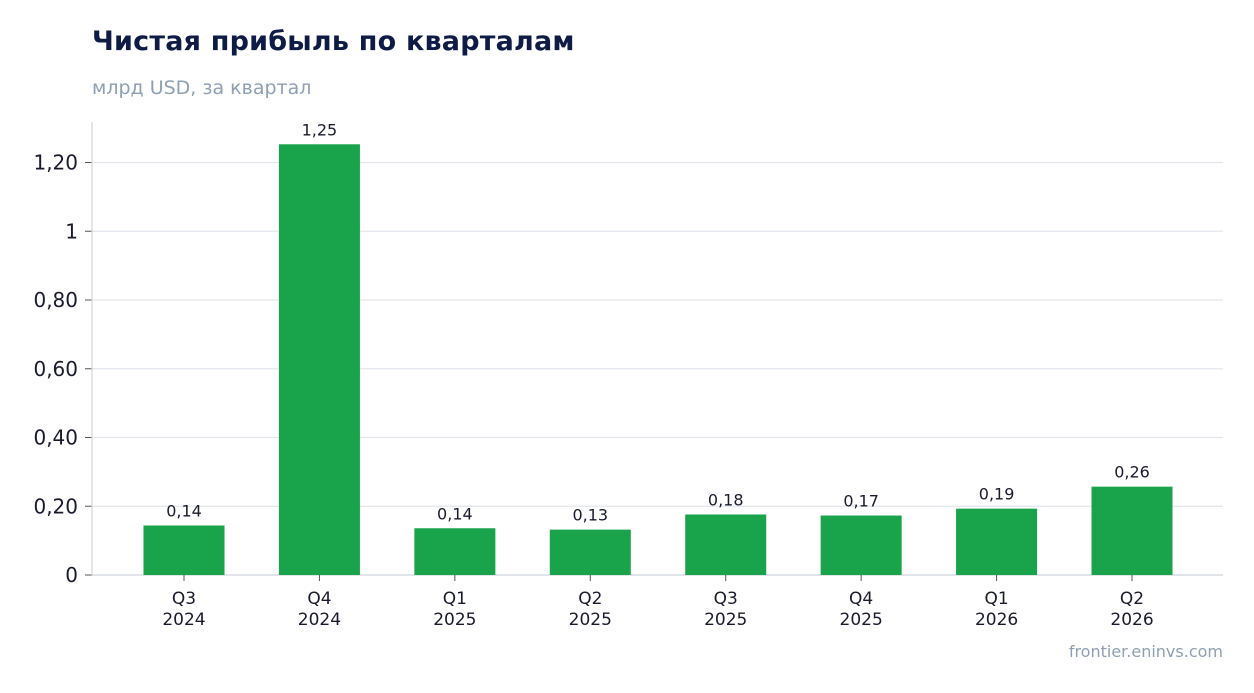  What do you see at coordinates (55, 163) in the screenshot?
I see `y-tick-label: 1,20` at bounding box center [55, 163].